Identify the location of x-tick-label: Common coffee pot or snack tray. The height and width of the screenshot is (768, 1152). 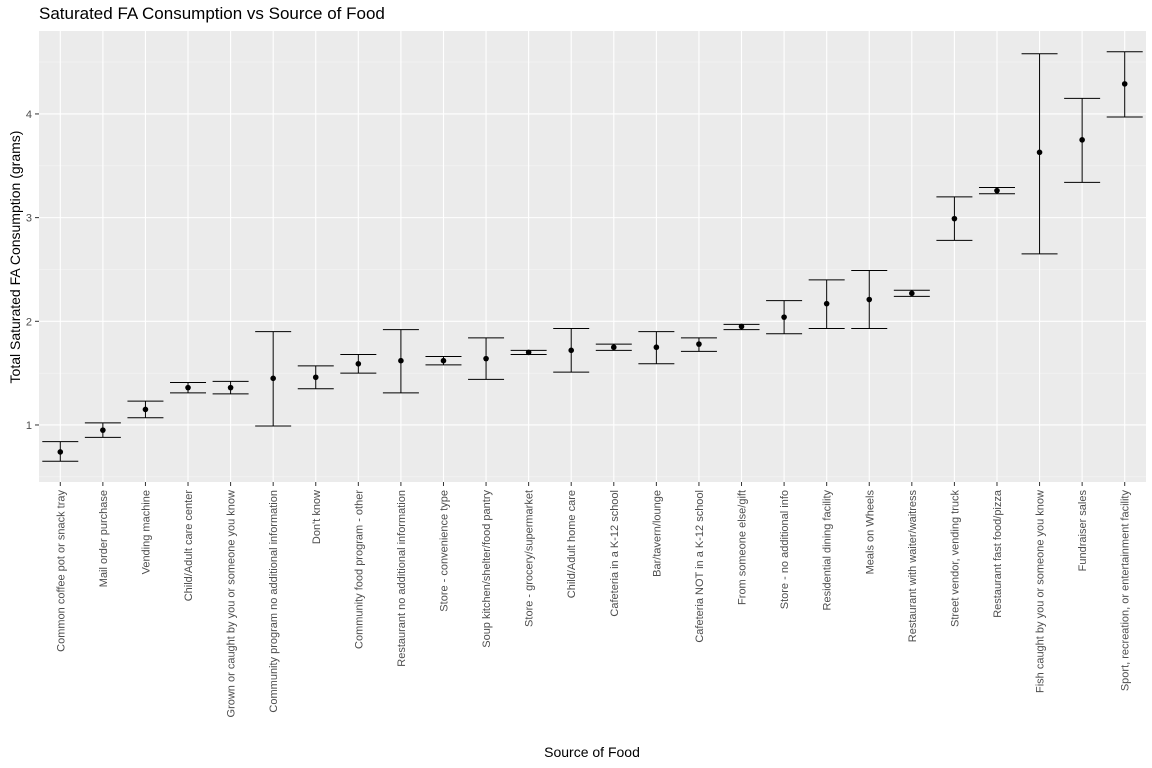
(61, 571).